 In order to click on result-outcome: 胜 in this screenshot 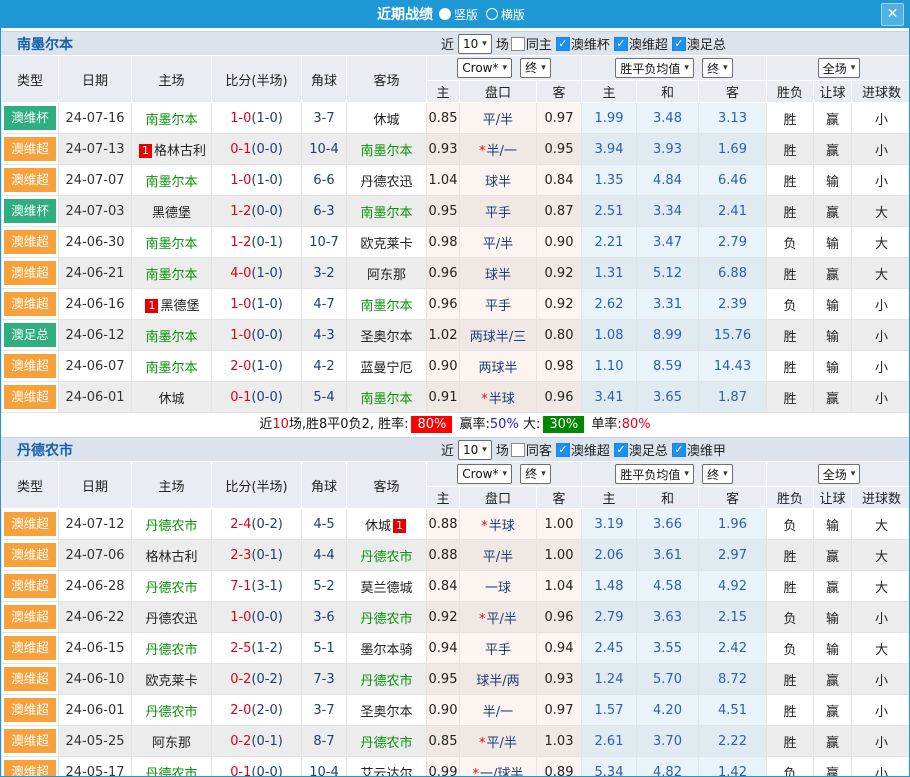, I will do `click(790, 397)`.